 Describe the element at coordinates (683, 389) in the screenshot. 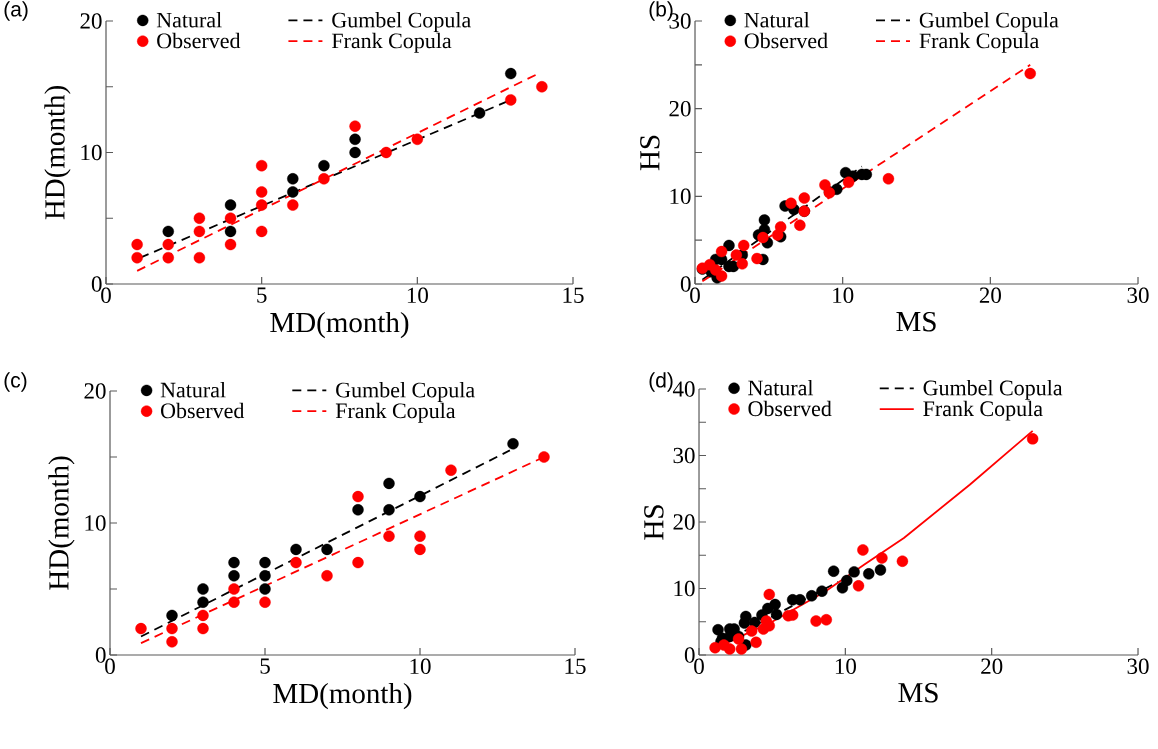

I see `y-tick-label: 40` at that location.